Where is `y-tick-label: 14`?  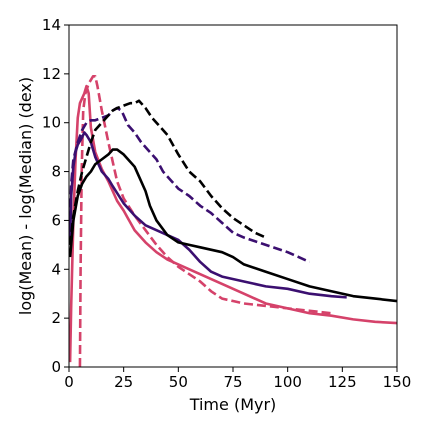
y-tick-label: 14 is located at coordinates (51, 25).